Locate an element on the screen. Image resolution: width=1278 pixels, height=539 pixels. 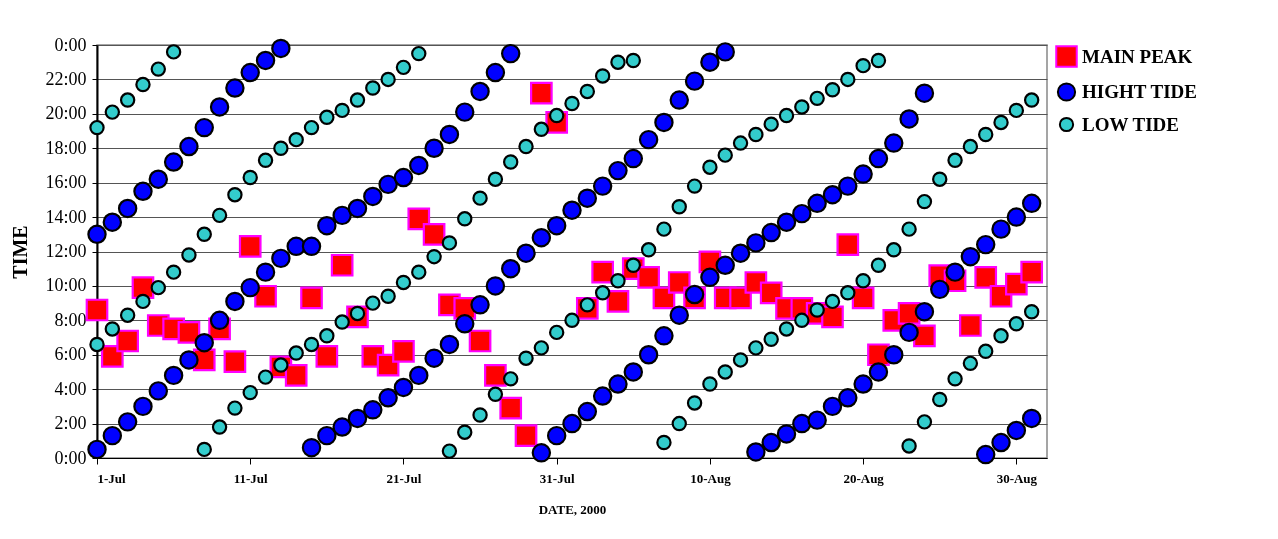
x-tick-label: 11-Jul is located at coordinates (251, 478).